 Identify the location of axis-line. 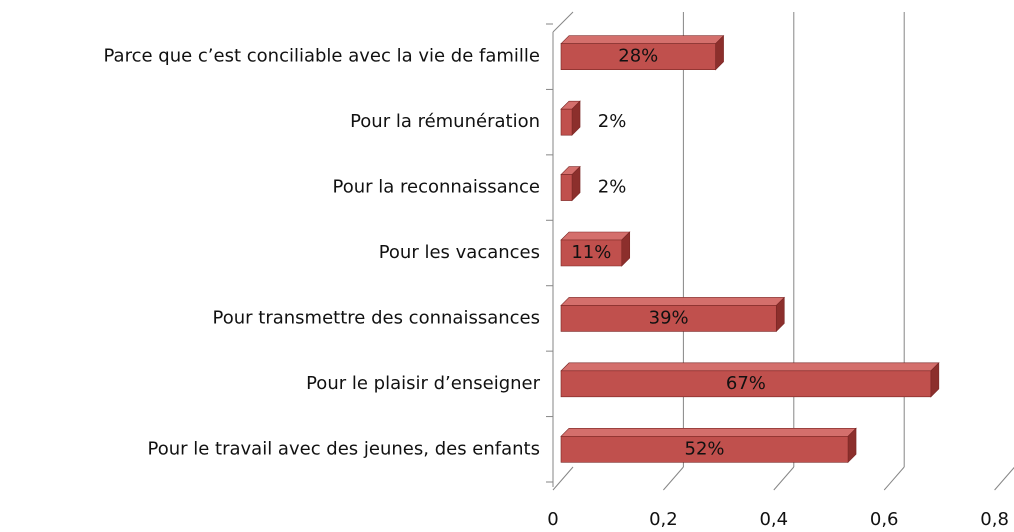
(563, 22).